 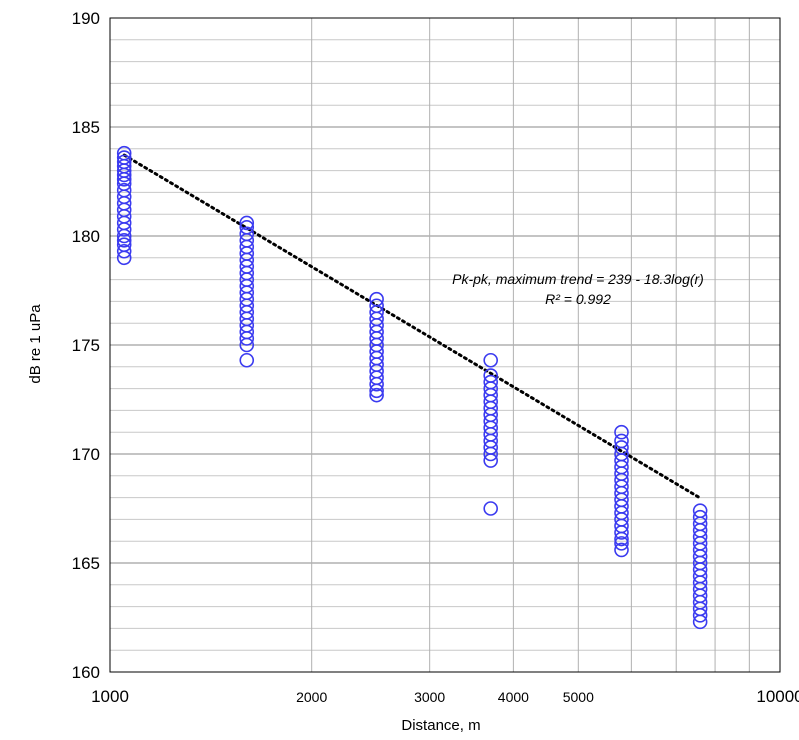 What do you see at coordinates (578, 299) in the screenshot?
I see `r-squared-annotation: R² = 0.992` at bounding box center [578, 299].